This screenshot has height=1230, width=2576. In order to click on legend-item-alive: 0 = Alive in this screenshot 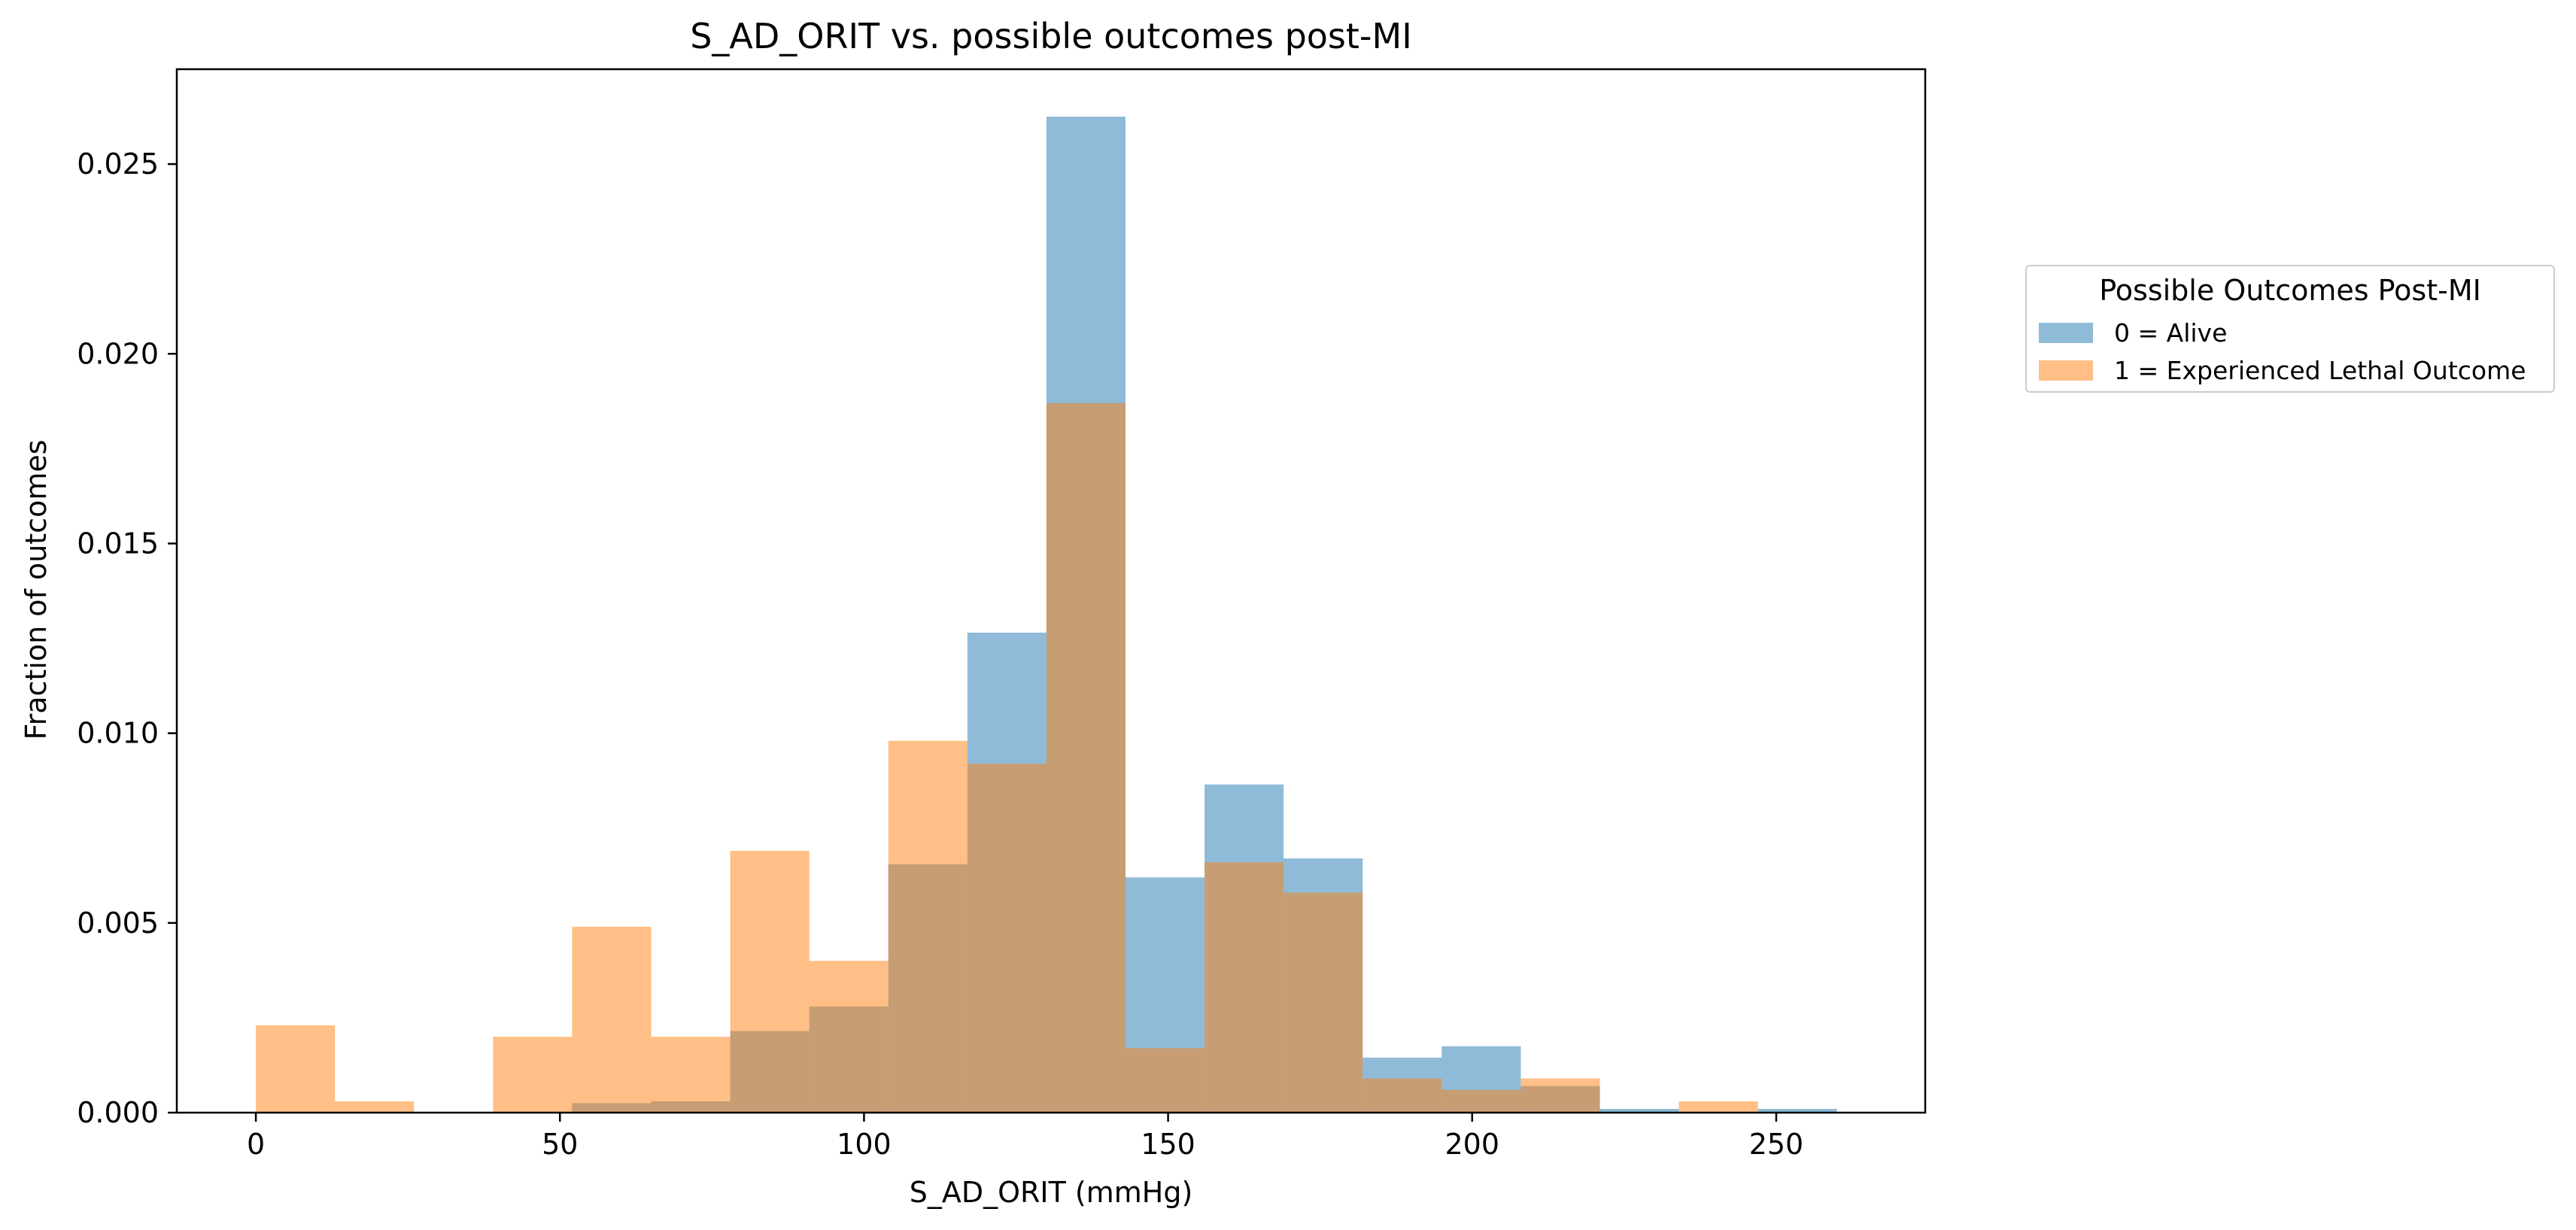, I will do `click(2133, 333)`.